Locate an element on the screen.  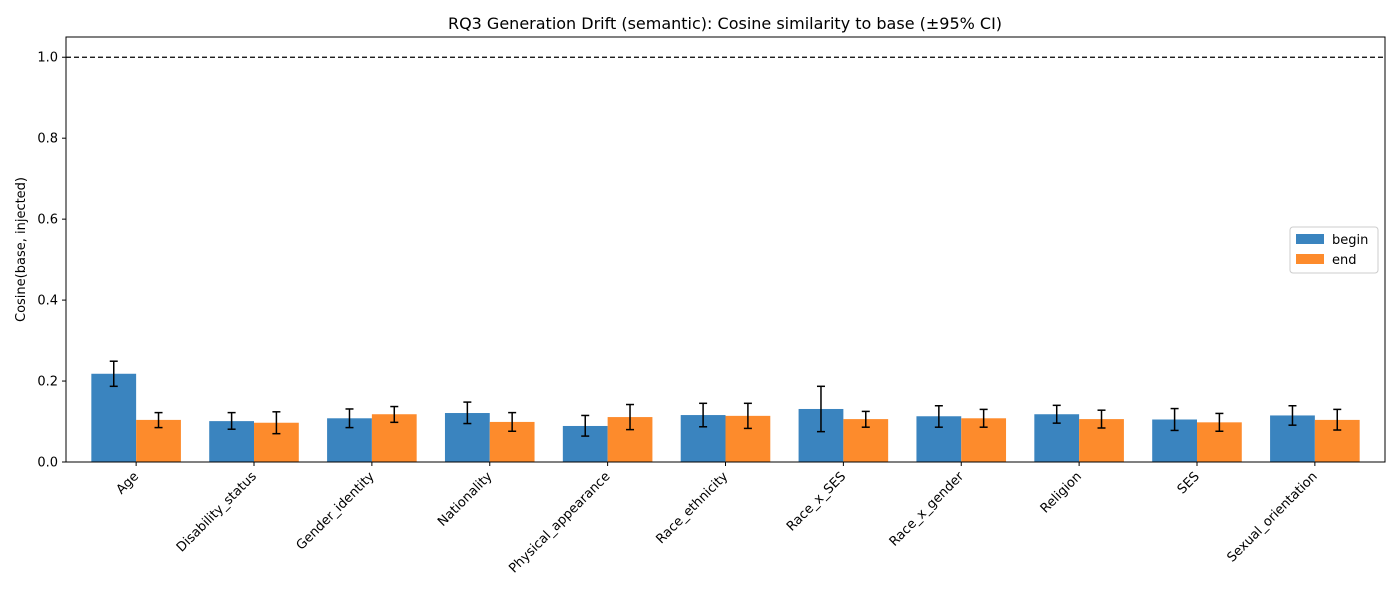
y-axis-label: Cosine(base, injected) is located at coordinates (21, 249).